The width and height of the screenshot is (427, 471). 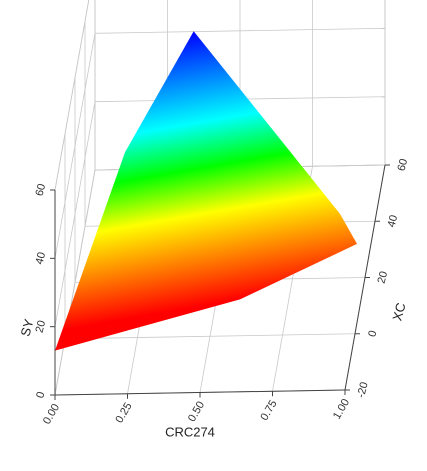 What do you see at coordinates (398, 311) in the screenshot?
I see `y-axis-title: XC` at bounding box center [398, 311].